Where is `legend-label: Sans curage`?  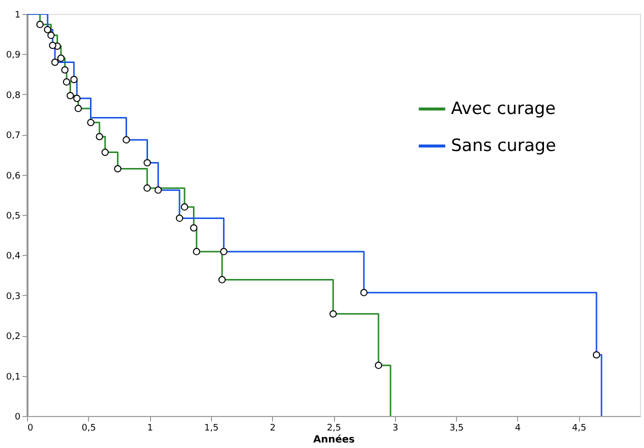
legend-label: Sans curage is located at coordinates (503, 146).